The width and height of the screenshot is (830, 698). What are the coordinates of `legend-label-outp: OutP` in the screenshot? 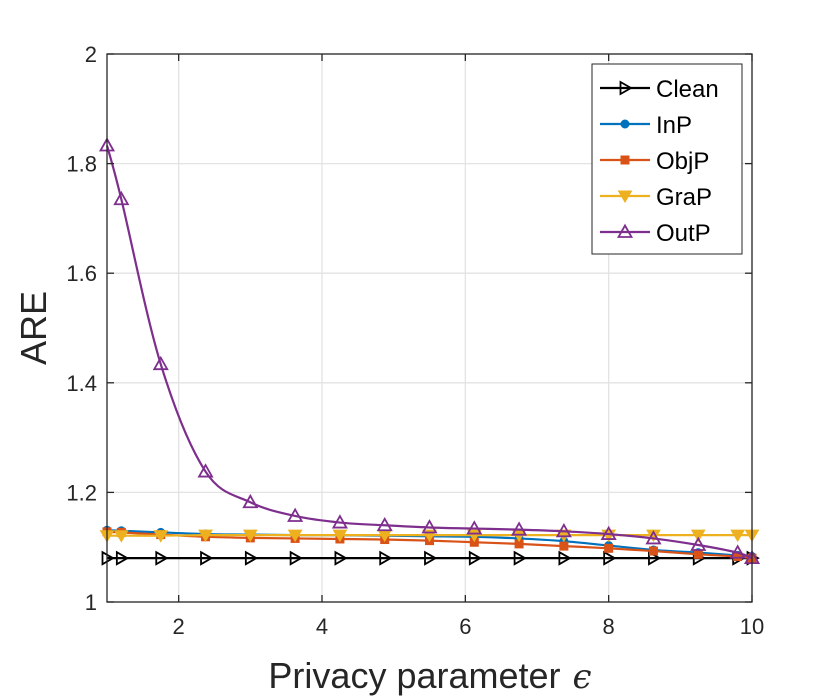 It's located at (683, 233).